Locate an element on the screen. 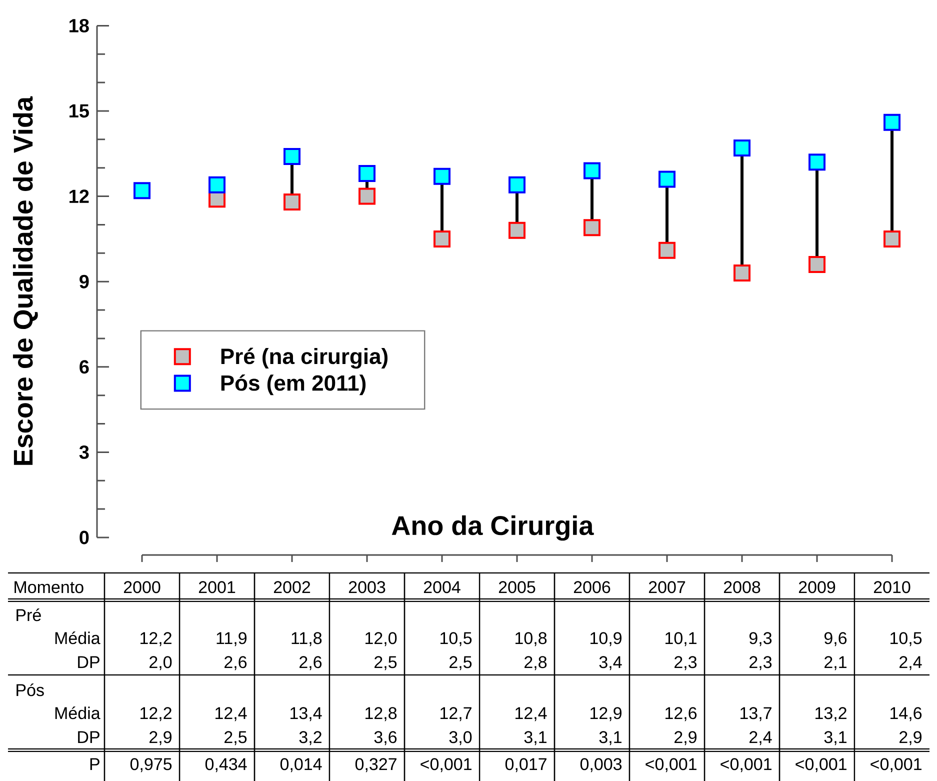 This screenshot has width=937, height=781. data-label: 13,4 is located at coordinates (306, 714).